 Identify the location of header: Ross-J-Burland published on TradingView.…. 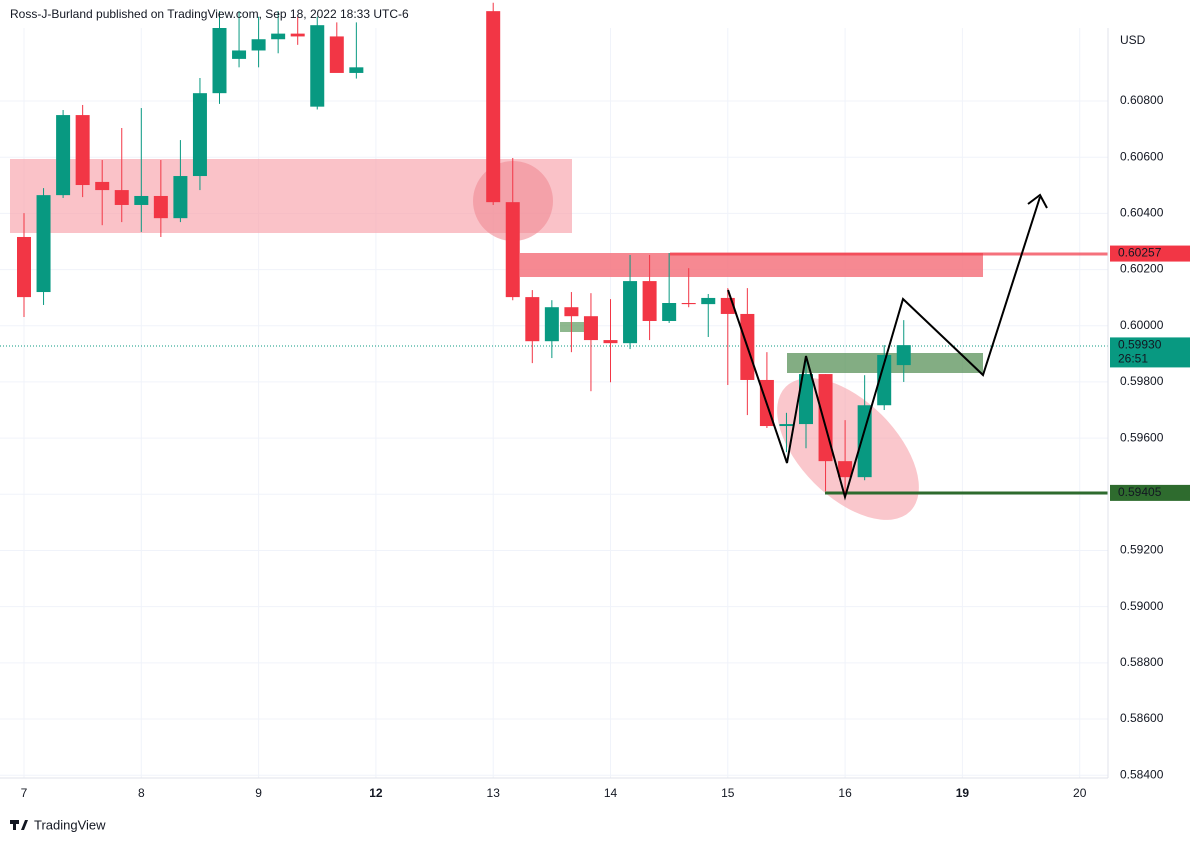
(209, 14).